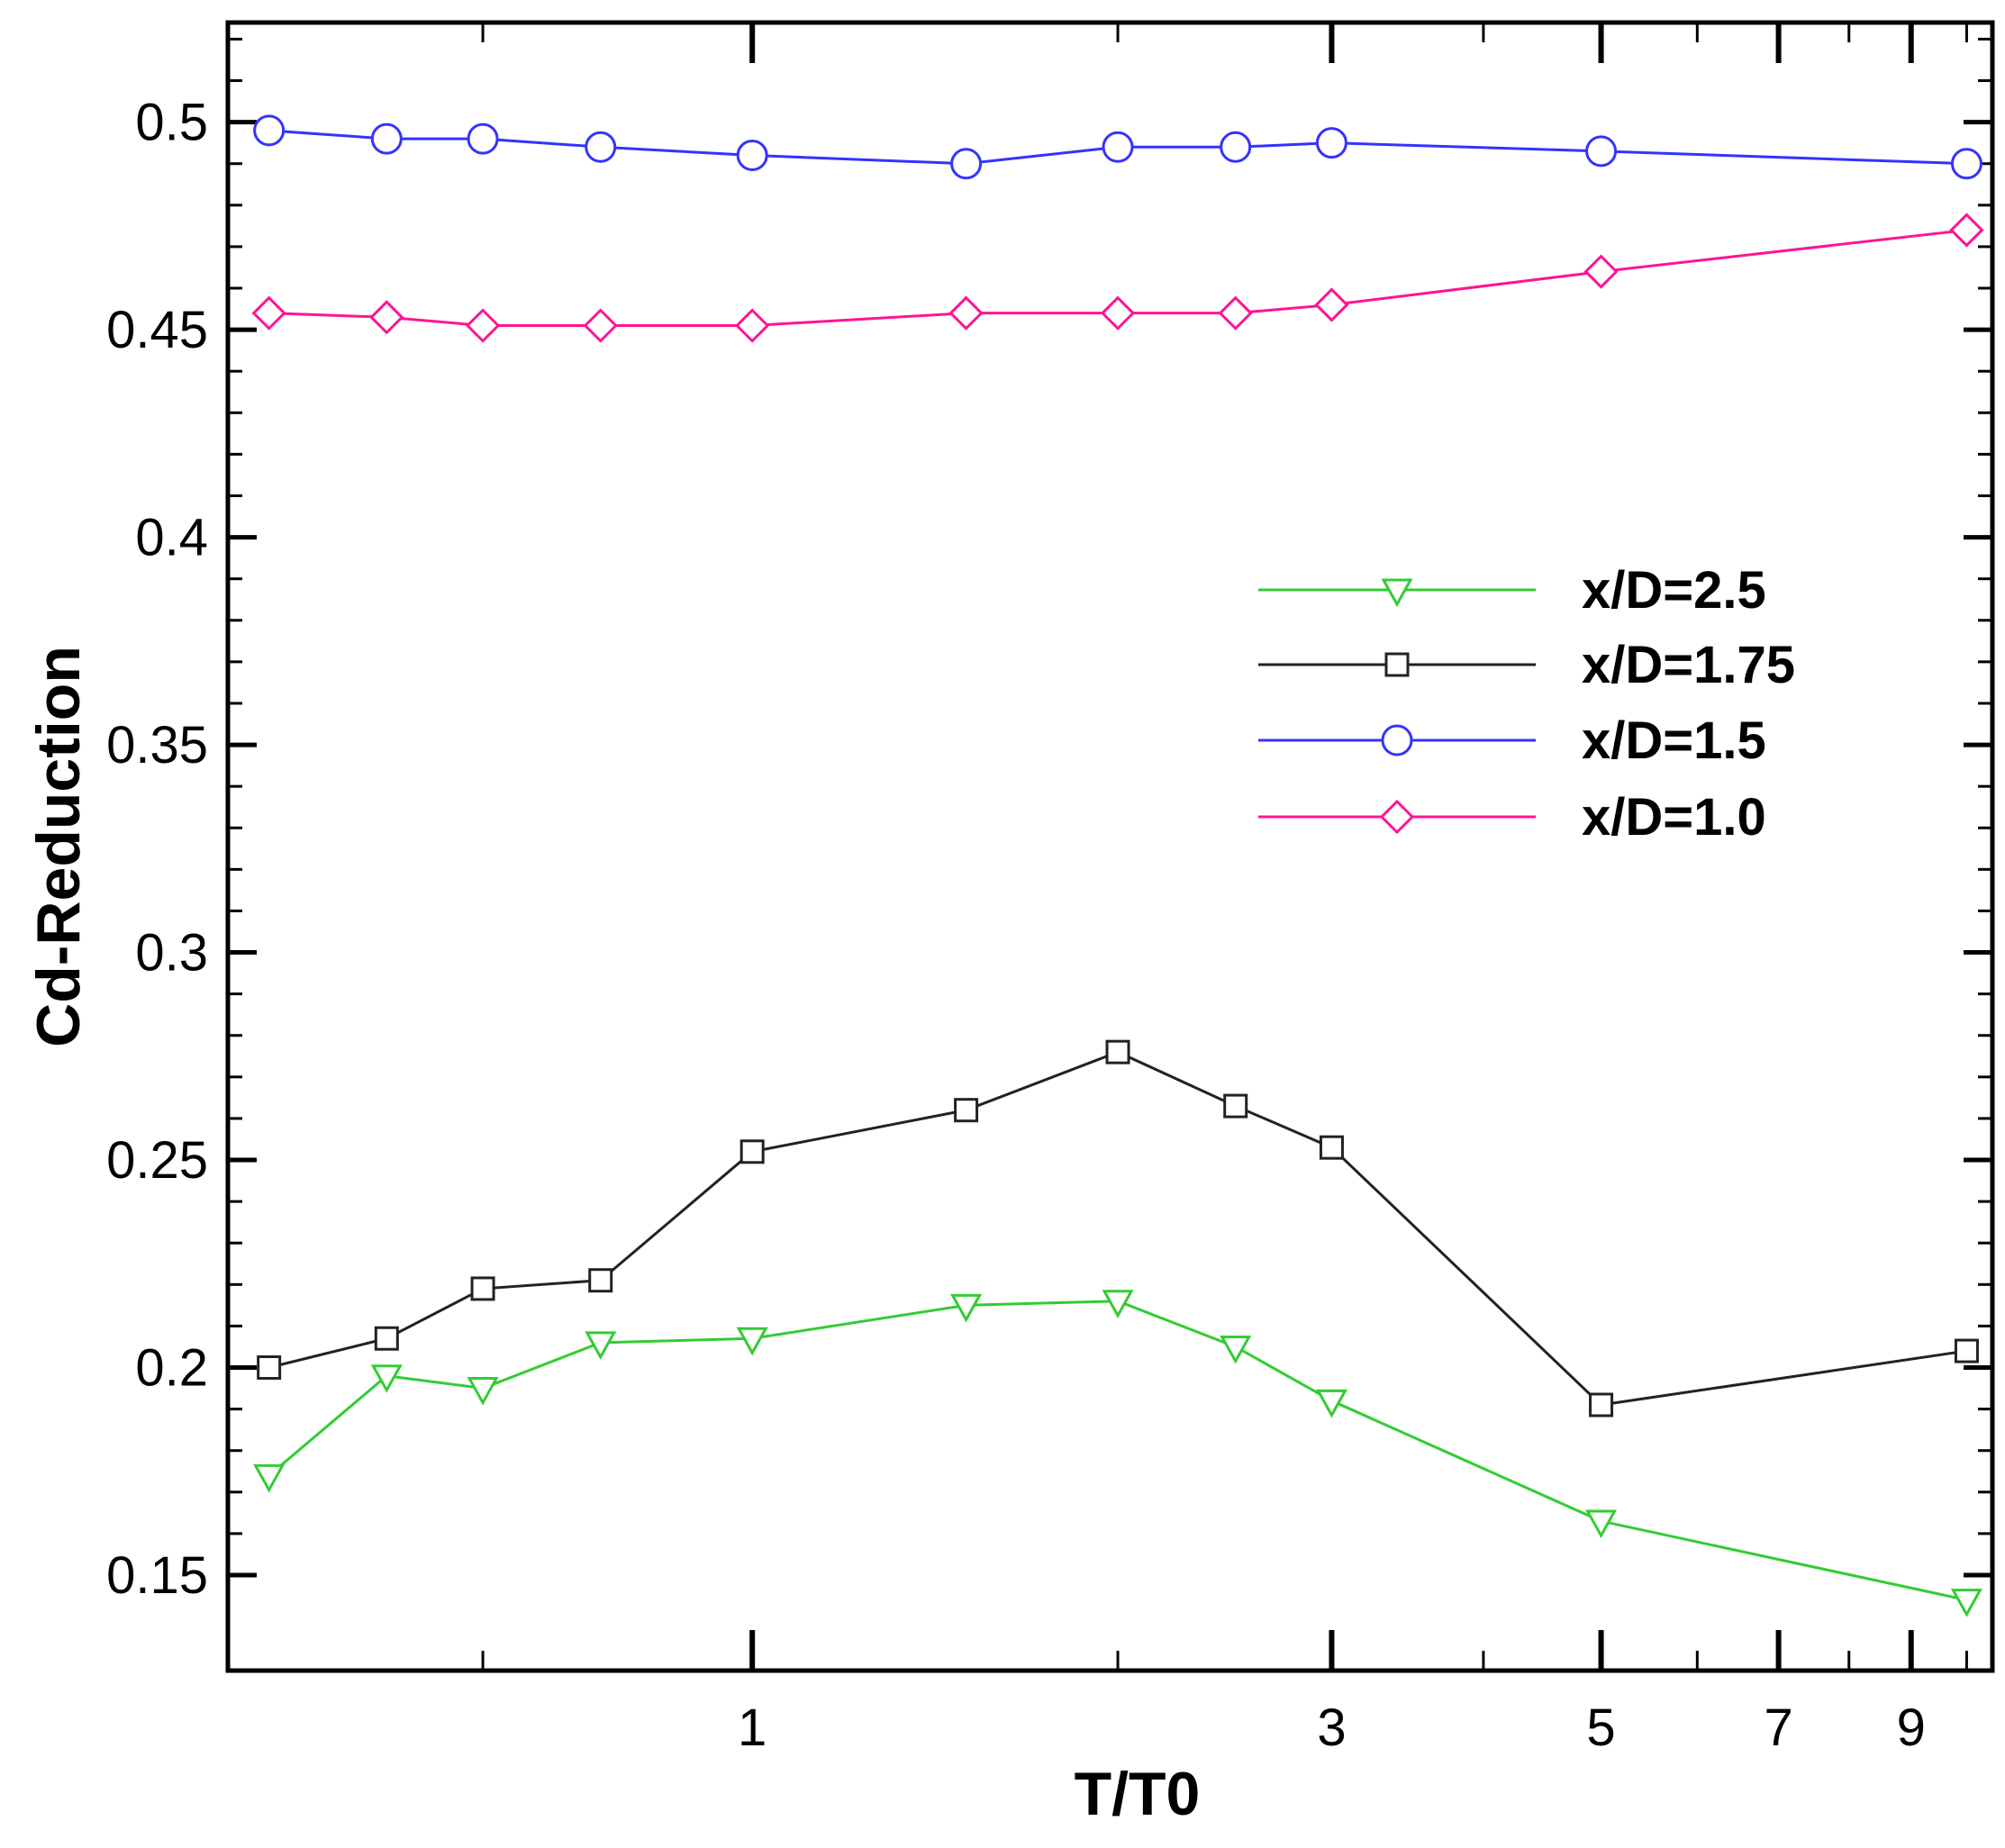  Describe the element at coordinates (1512, 591) in the screenshot. I see `legend-item: x/D=2.5` at that location.